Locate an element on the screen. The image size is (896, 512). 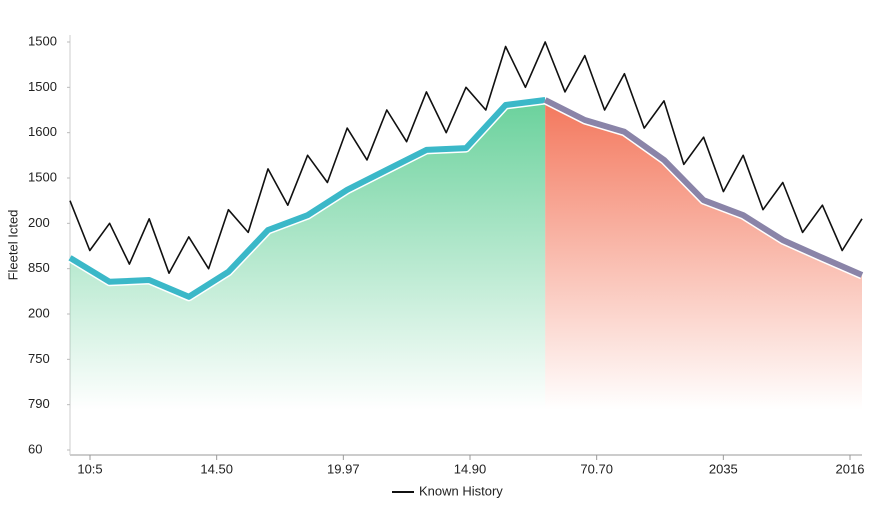
x-tick-label: 10:5 is located at coordinates (89, 468).